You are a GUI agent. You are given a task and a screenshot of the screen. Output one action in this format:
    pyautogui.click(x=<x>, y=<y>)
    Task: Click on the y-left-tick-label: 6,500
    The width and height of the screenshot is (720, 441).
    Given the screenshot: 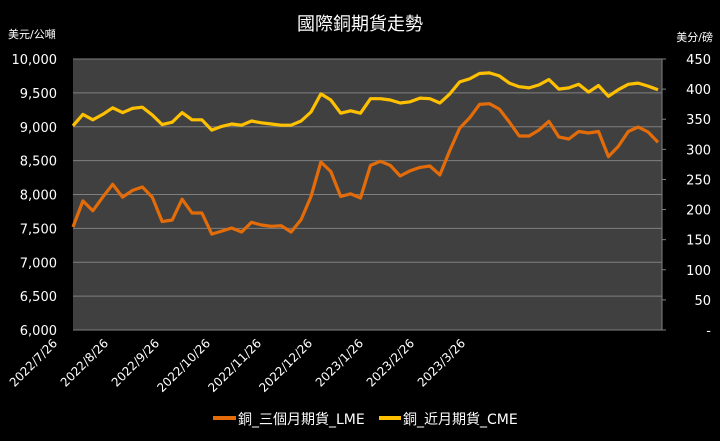 What is the action you would take?
    pyautogui.click(x=38, y=297)
    